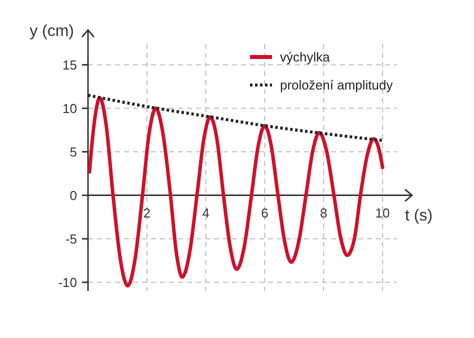  I want to click on y-tick-label: 0, so click(73, 195).